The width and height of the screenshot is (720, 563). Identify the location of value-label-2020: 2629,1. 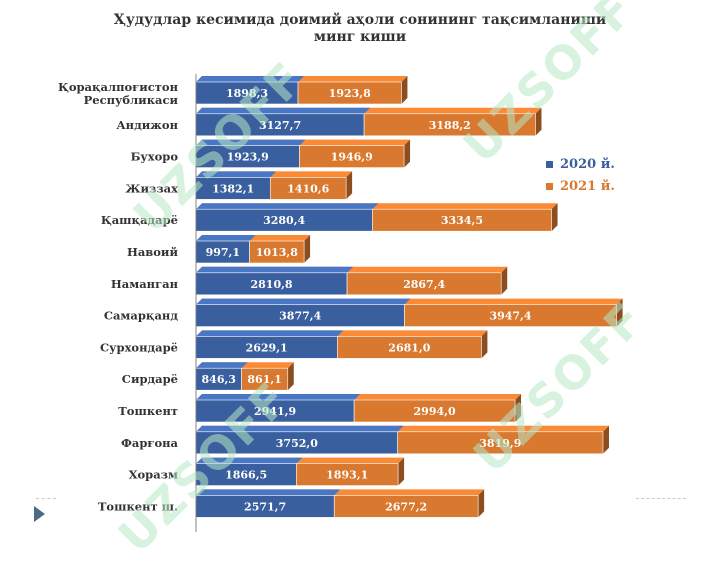
(267, 347).